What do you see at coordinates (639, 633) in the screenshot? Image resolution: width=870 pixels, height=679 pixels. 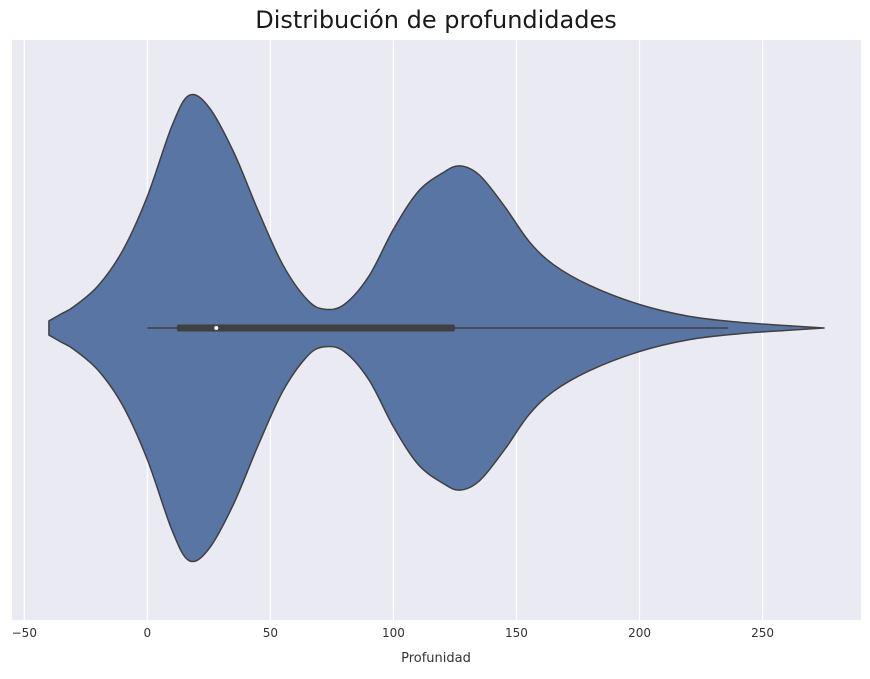 I see `x-tick-label: 200` at bounding box center [639, 633].